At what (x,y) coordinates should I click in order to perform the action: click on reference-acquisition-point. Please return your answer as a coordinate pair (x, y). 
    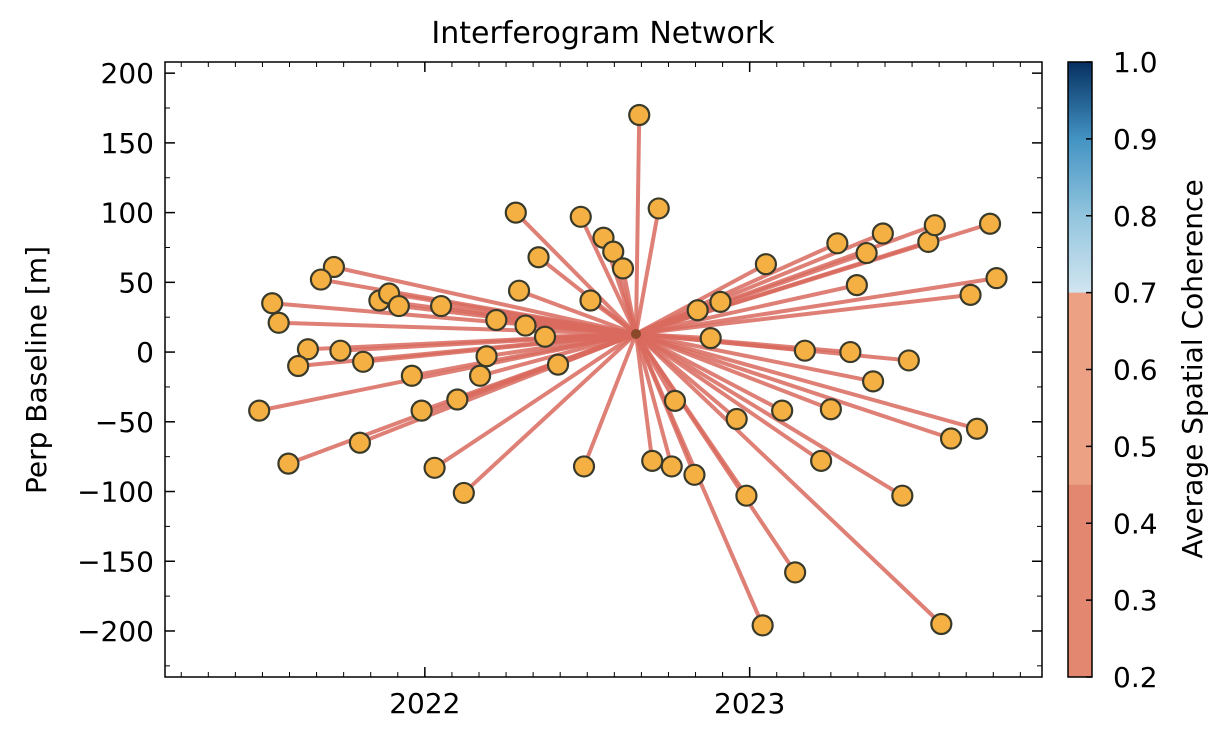
    Looking at the image, I should click on (635, 333).